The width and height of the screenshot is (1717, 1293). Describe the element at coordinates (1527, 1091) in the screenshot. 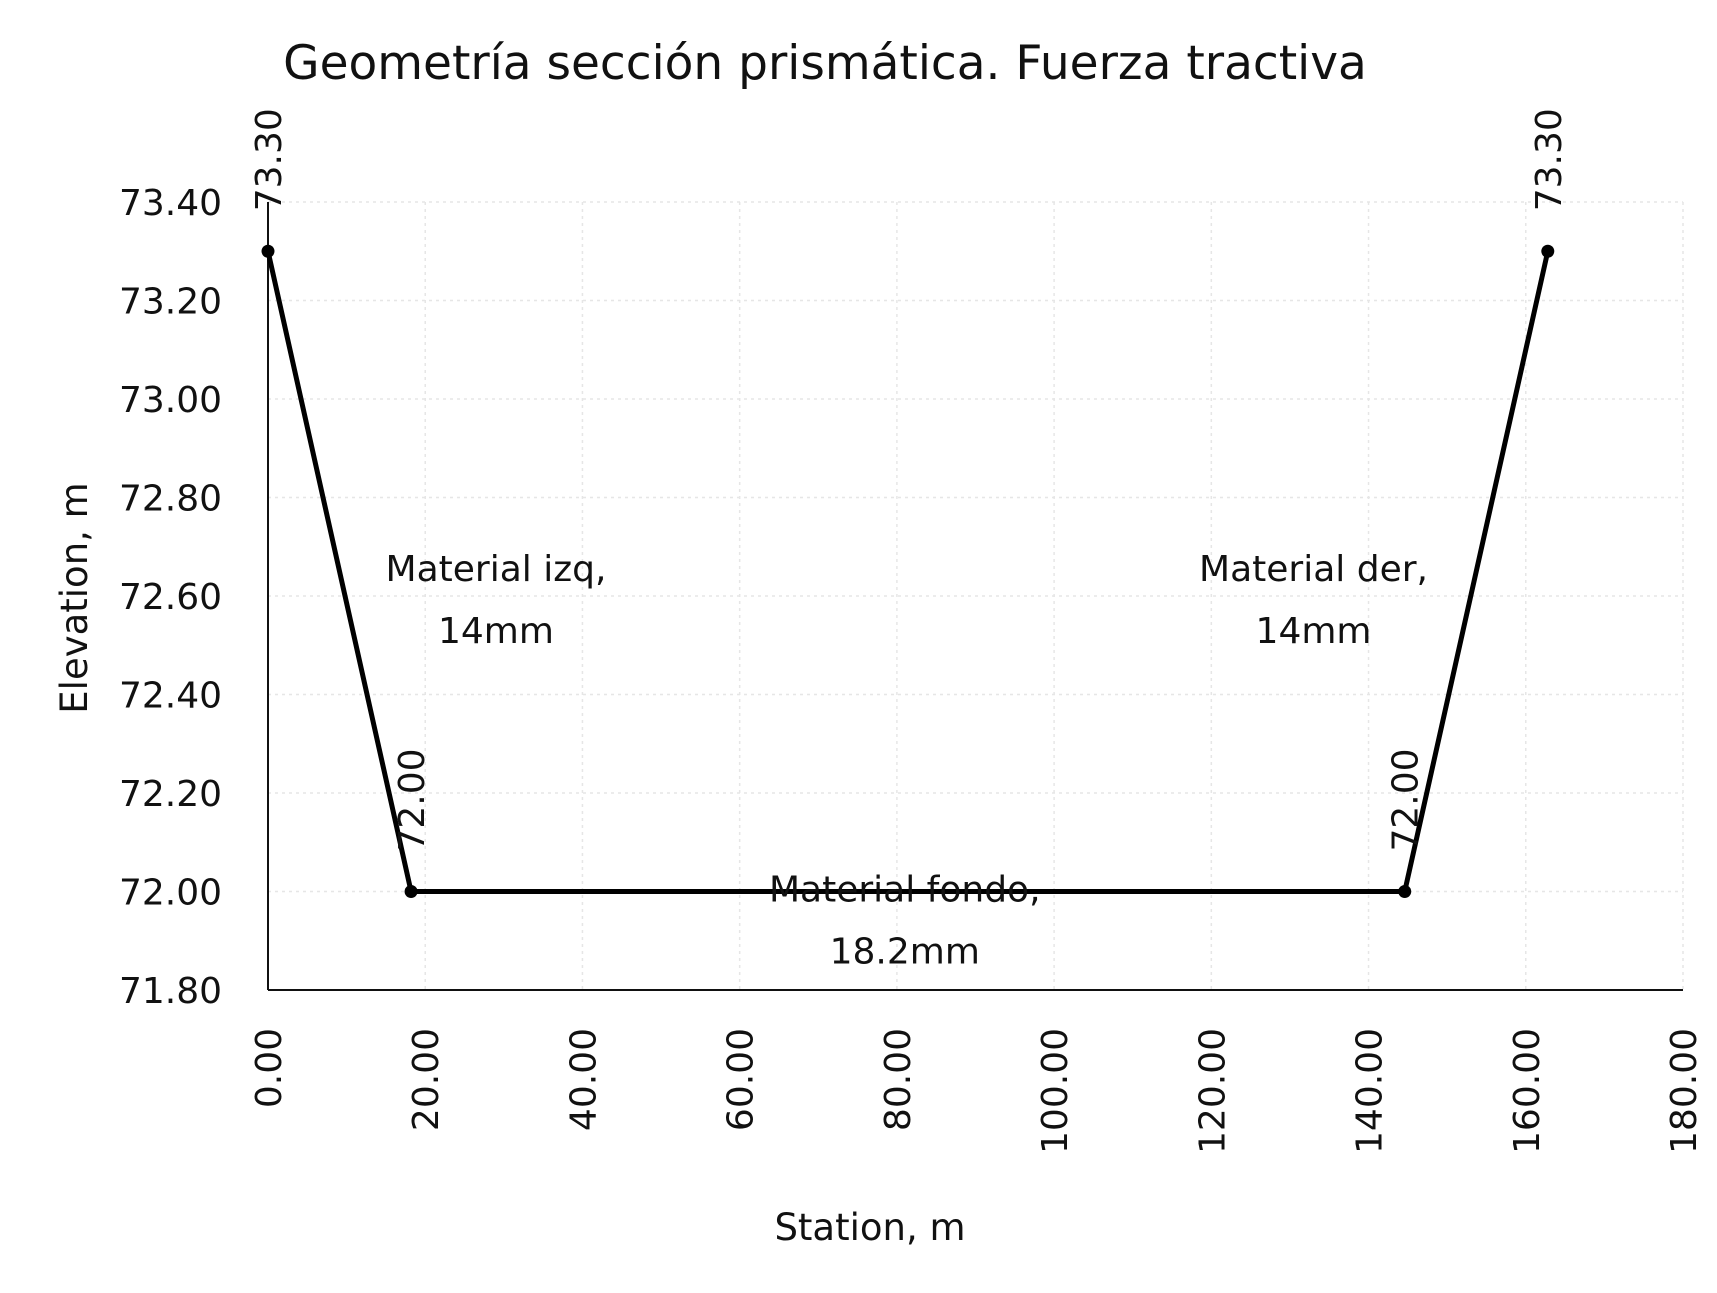

I see `x-tick-label: 160.00` at that location.